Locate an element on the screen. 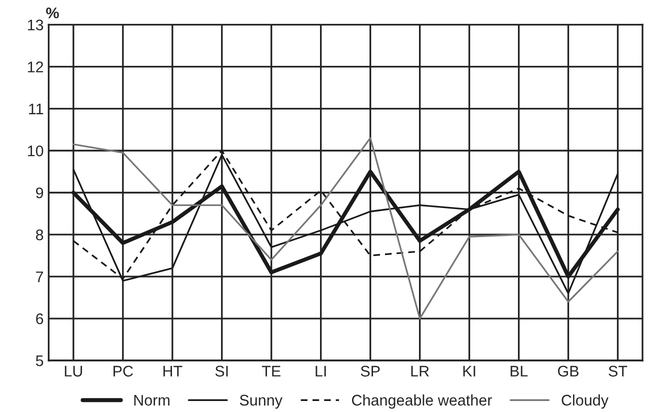 The height and width of the screenshot is (412, 649). legend-label: Sunny is located at coordinates (261, 401).